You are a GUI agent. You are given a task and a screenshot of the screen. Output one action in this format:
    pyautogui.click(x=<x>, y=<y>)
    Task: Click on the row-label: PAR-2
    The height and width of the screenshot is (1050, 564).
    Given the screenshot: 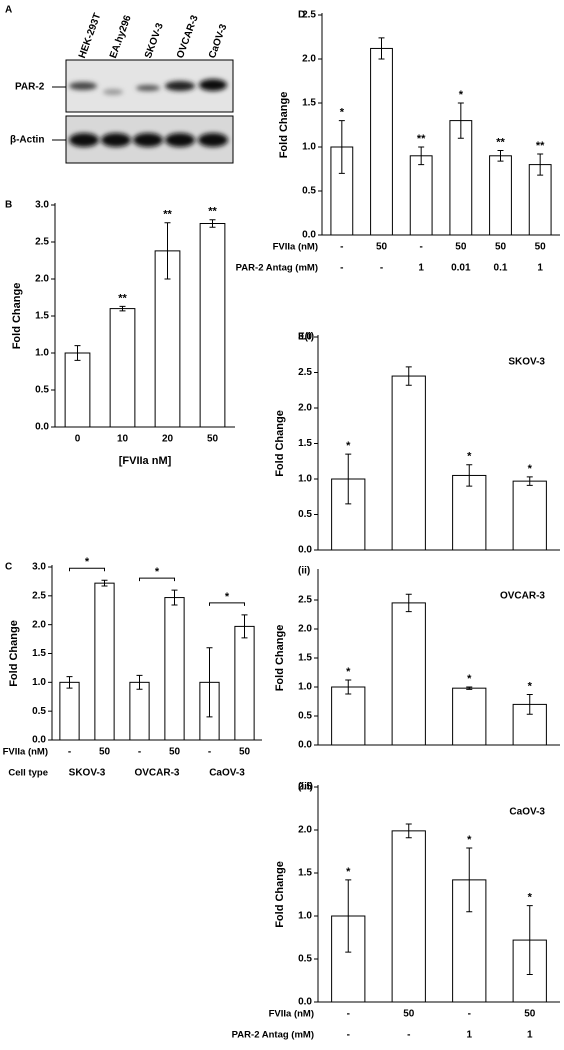 What is the action you would take?
    pyautogui.click(x=30, y=87)
    